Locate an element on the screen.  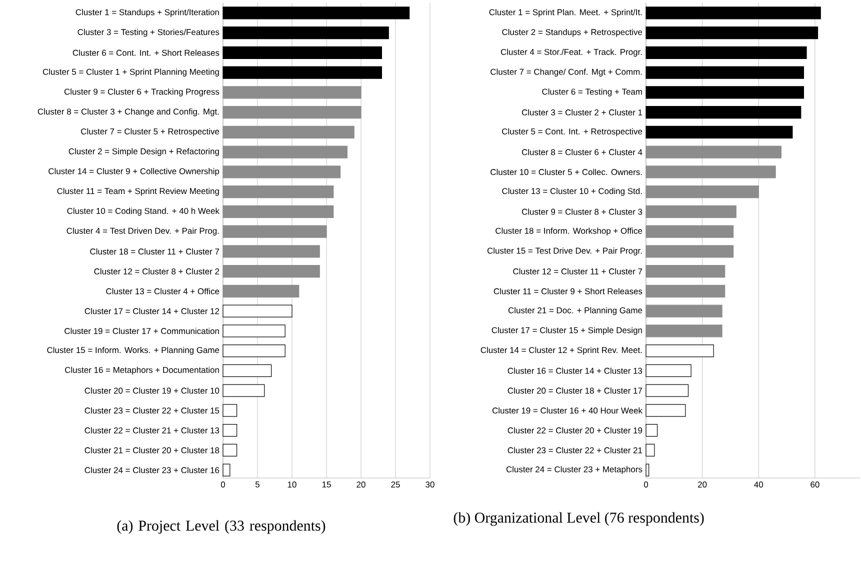
y-tick-label: Cluster 12 = Cluster 8 + Cluster 2 is located at coordinates (157, 271).